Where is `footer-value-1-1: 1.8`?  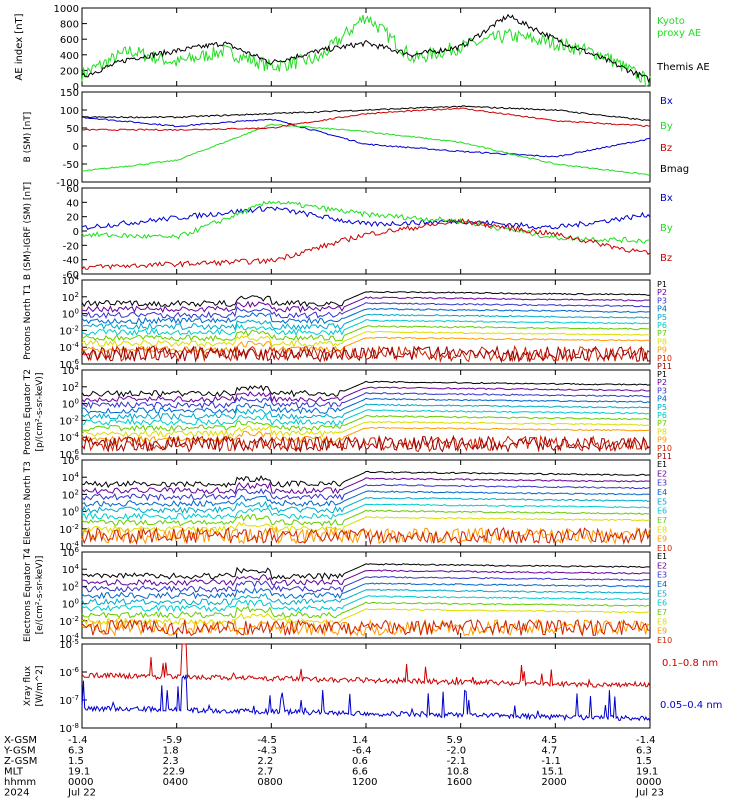
footer-value-1-1: 1.8 is located at coordinates (171, 751).